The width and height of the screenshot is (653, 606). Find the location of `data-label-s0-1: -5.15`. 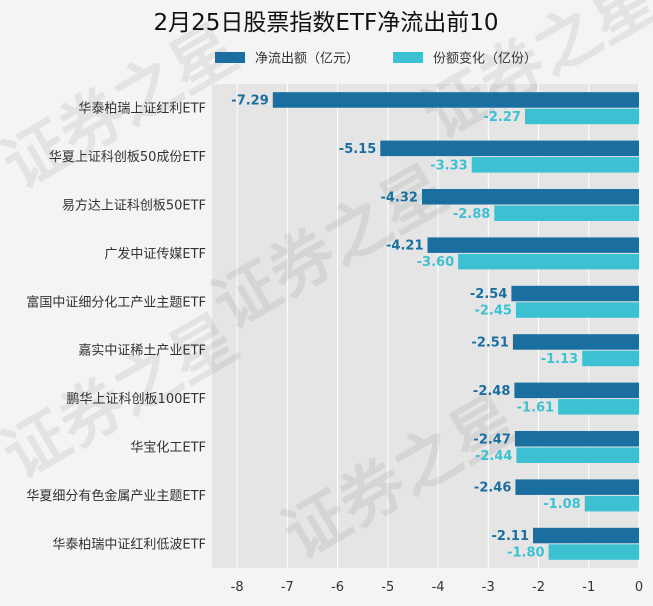

data-label-s0-1: -5.15 is located at coordinates (357, 149).